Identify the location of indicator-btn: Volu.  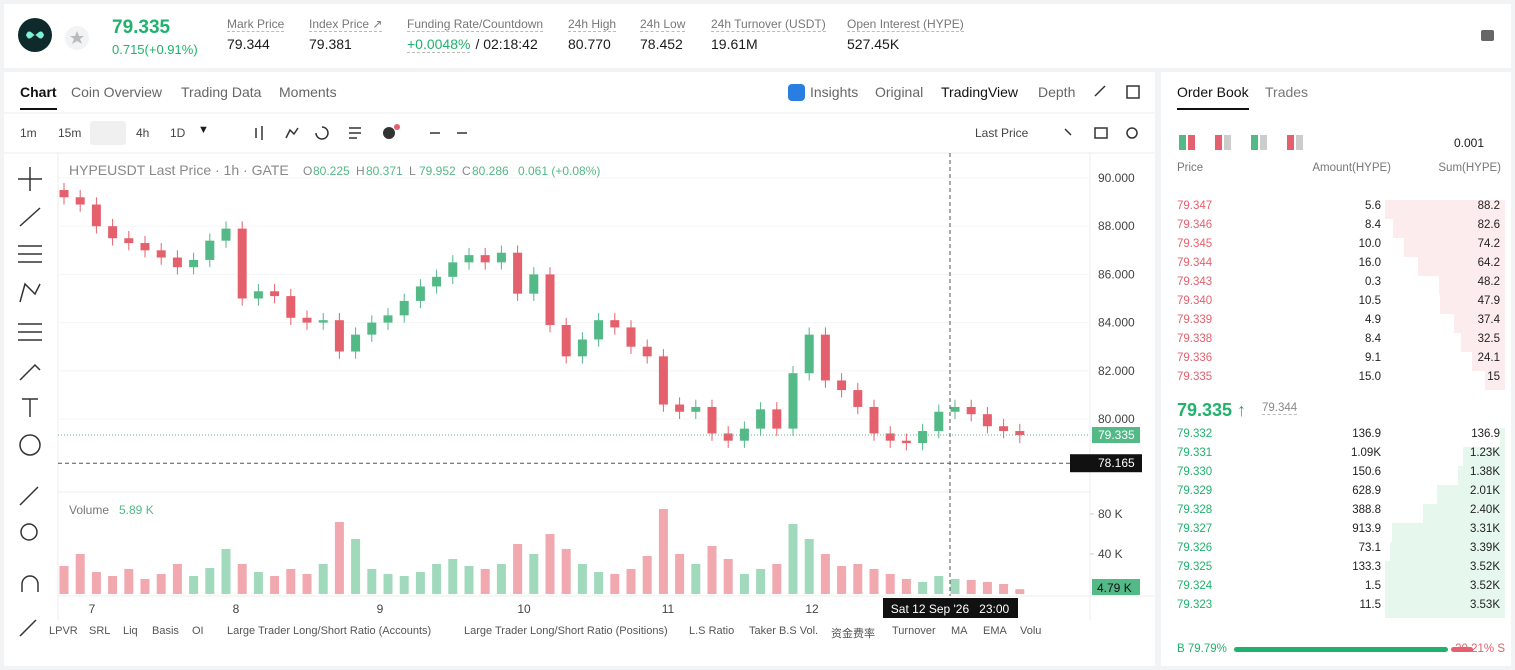
(1031, 631).